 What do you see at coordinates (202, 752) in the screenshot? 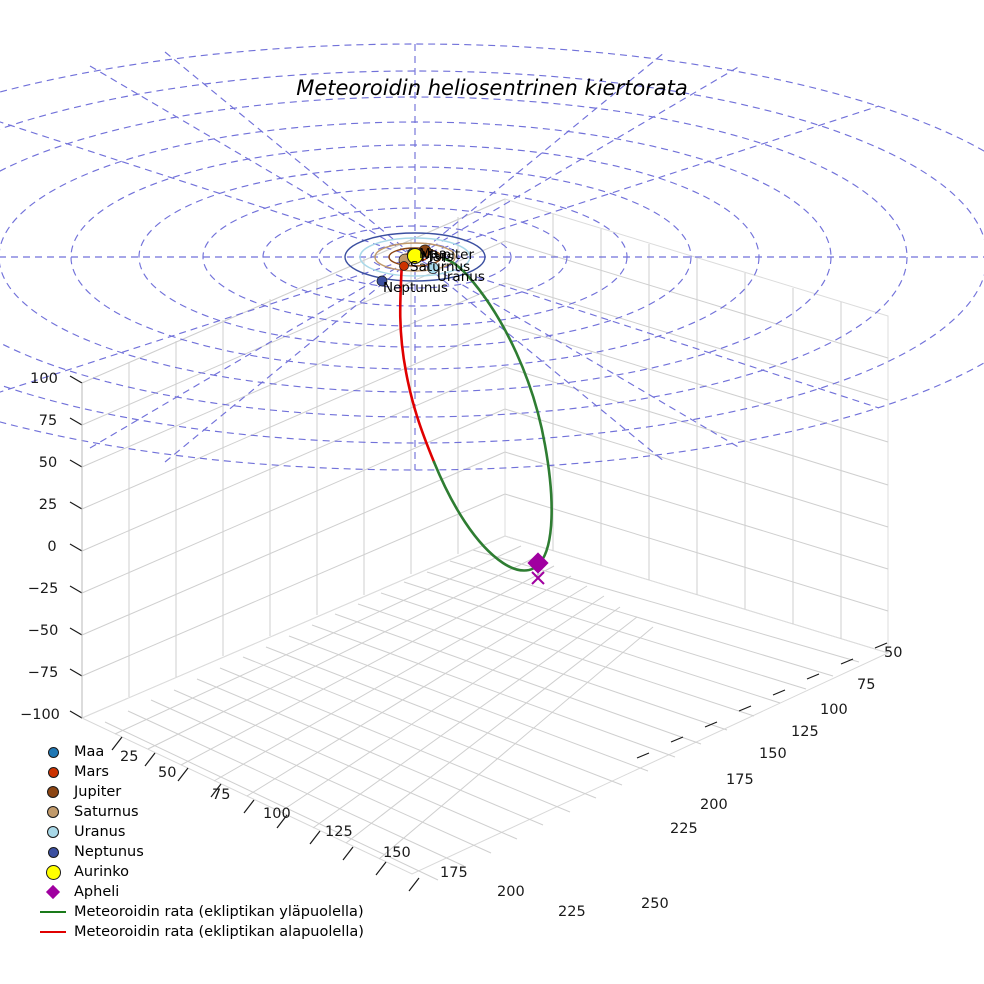
I see `legend-item-maa: Maa` at bounding box center [202, 752].